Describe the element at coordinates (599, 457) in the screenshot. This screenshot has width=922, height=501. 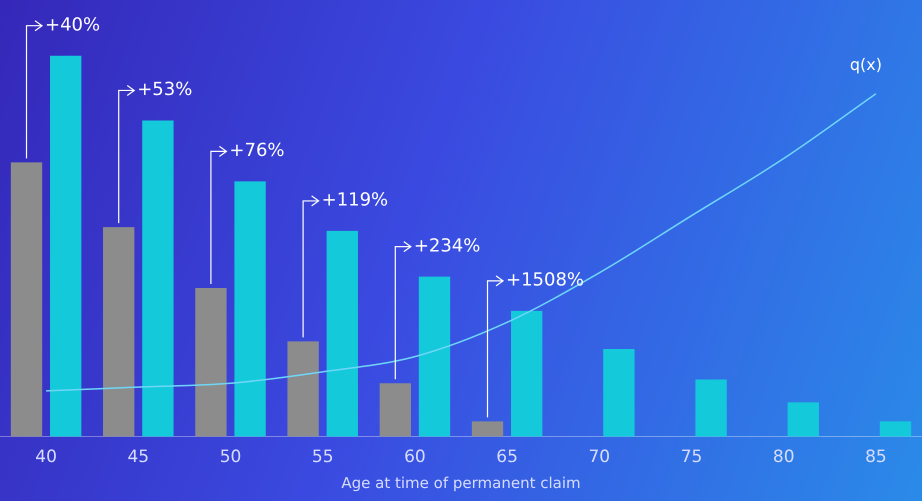
I see `x-tick-label: 70` at that location.